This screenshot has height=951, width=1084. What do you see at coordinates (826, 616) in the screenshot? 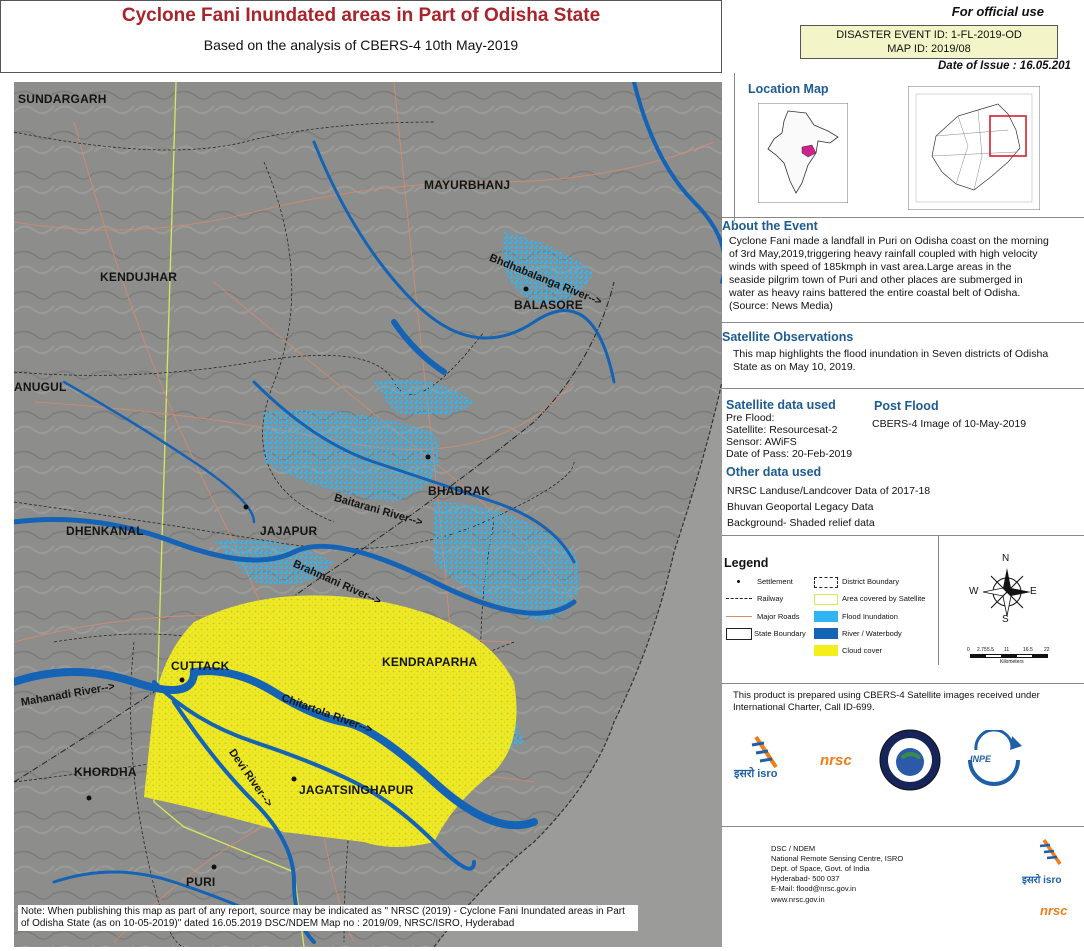
I see `legend-flood-symbol` at bounding box center [826, 616].